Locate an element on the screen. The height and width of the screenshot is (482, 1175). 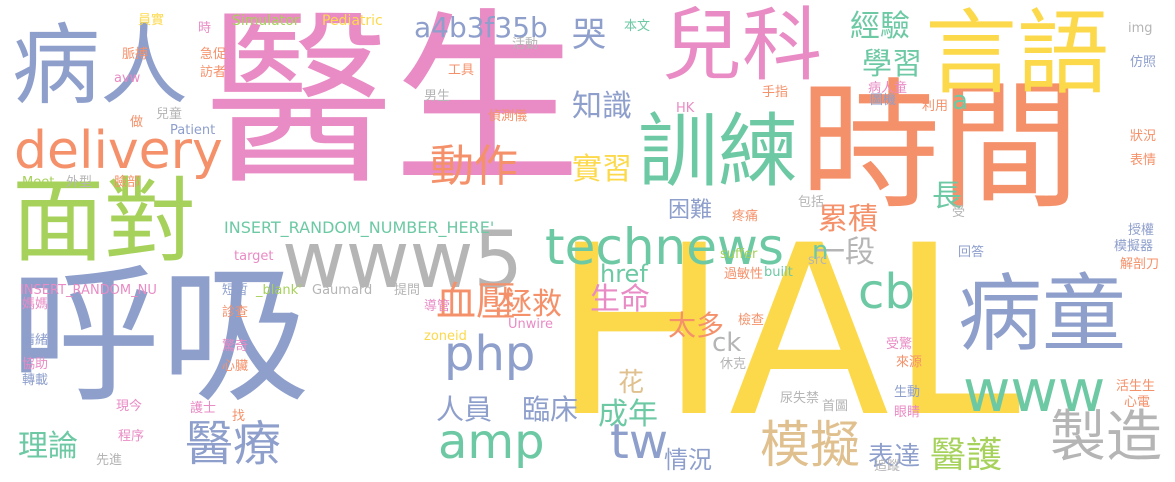
word-condition: 狀況 is located at coordinates (1143, 136).